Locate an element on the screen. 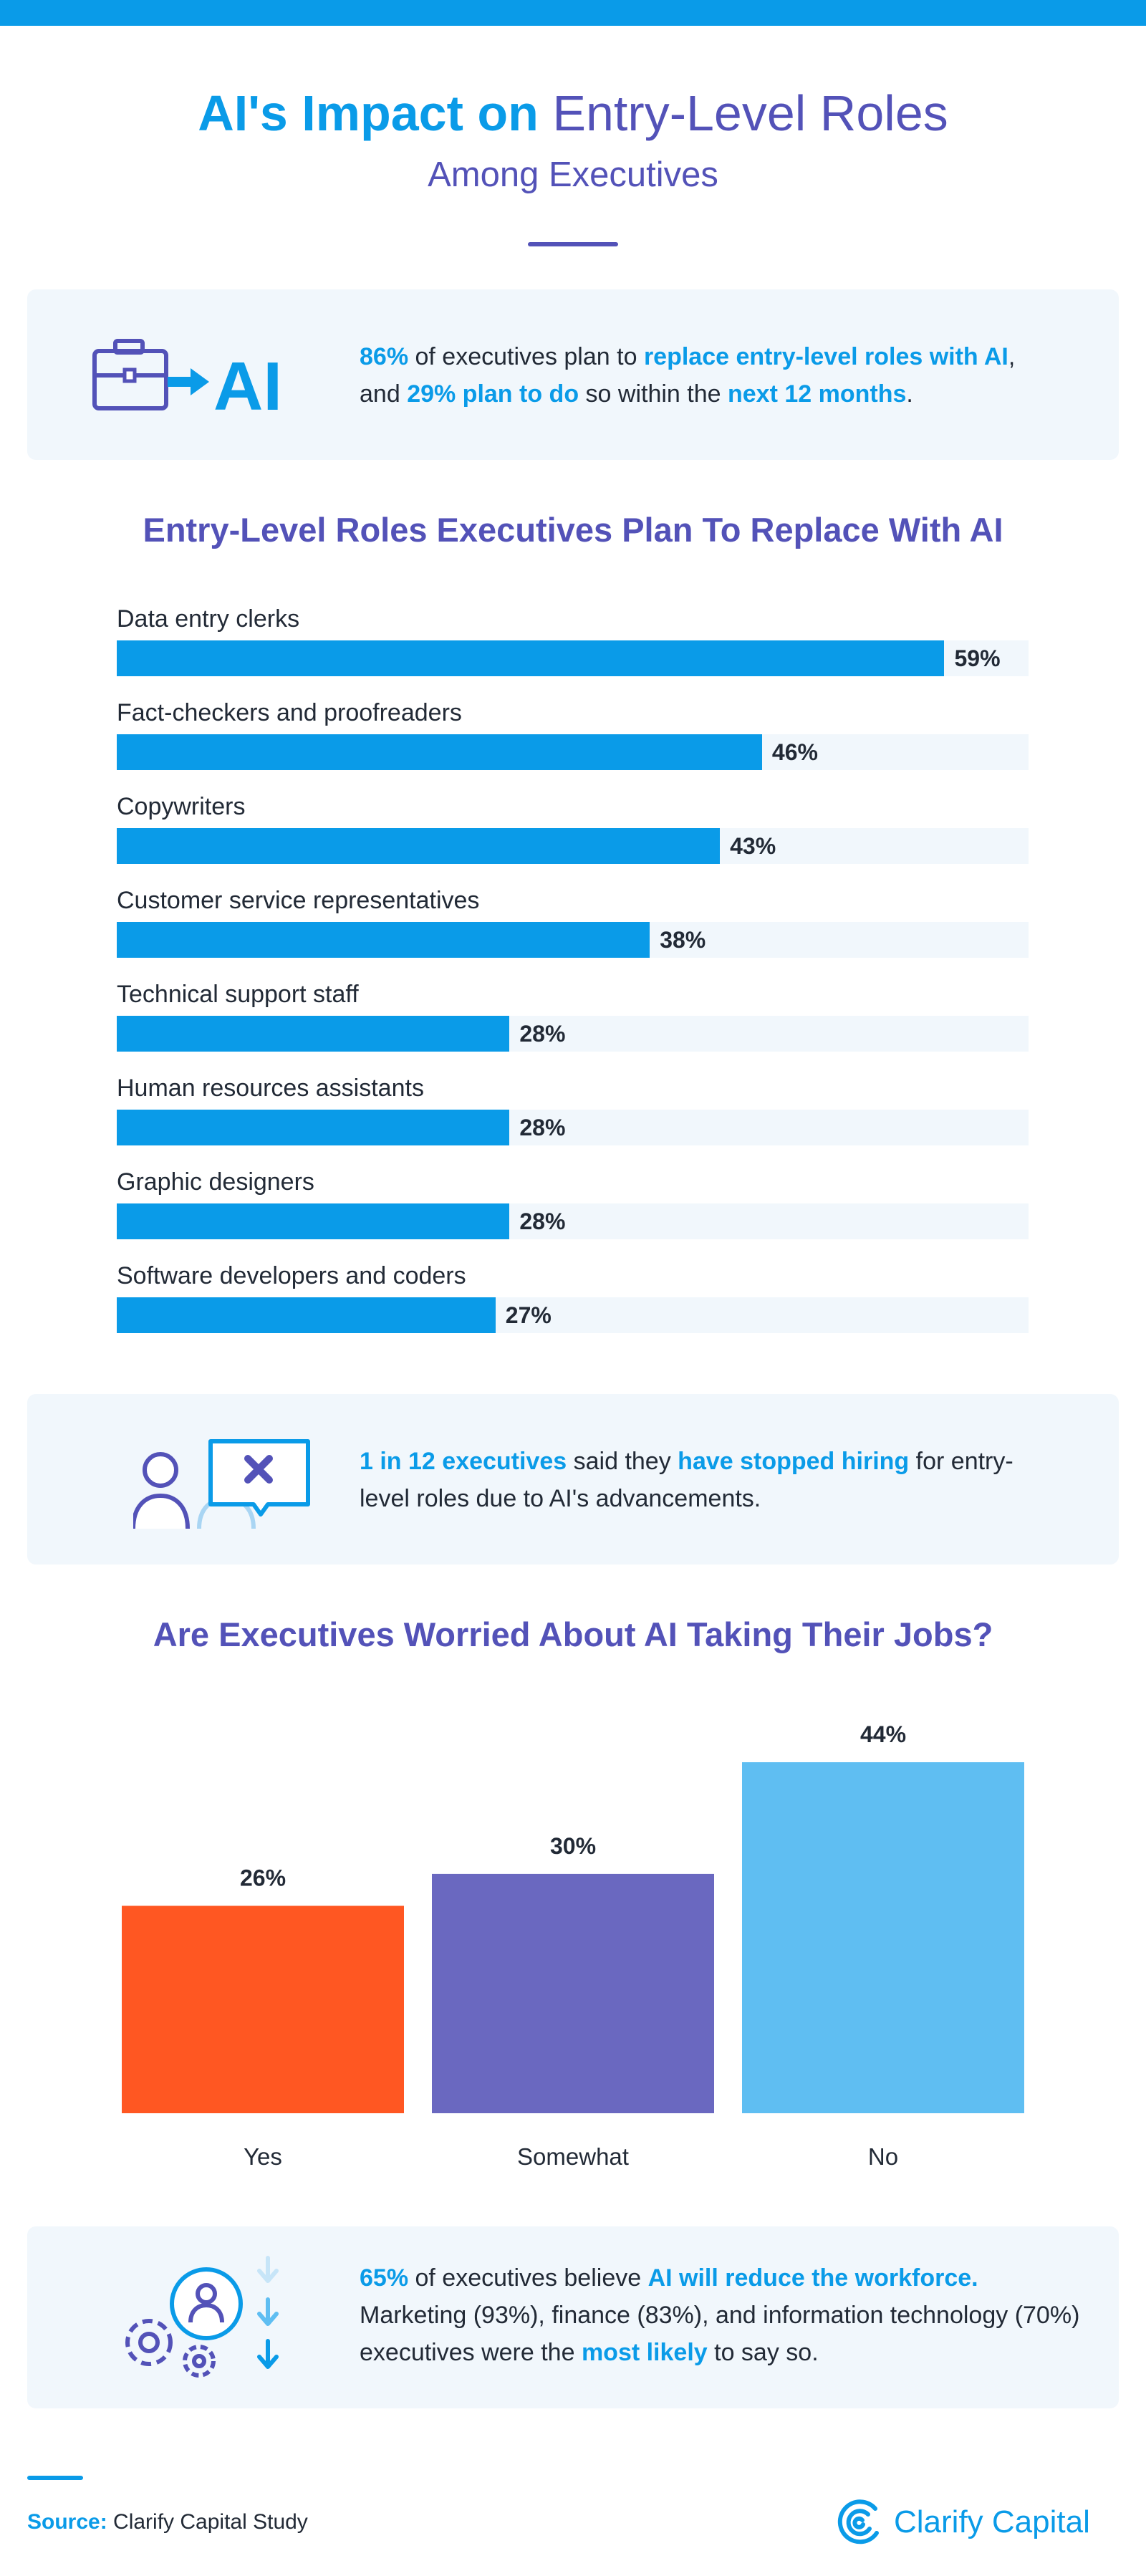 This screenshot has height=2576, width=1146. bar-value-label: 27% is located at coordinates (528, 1315).